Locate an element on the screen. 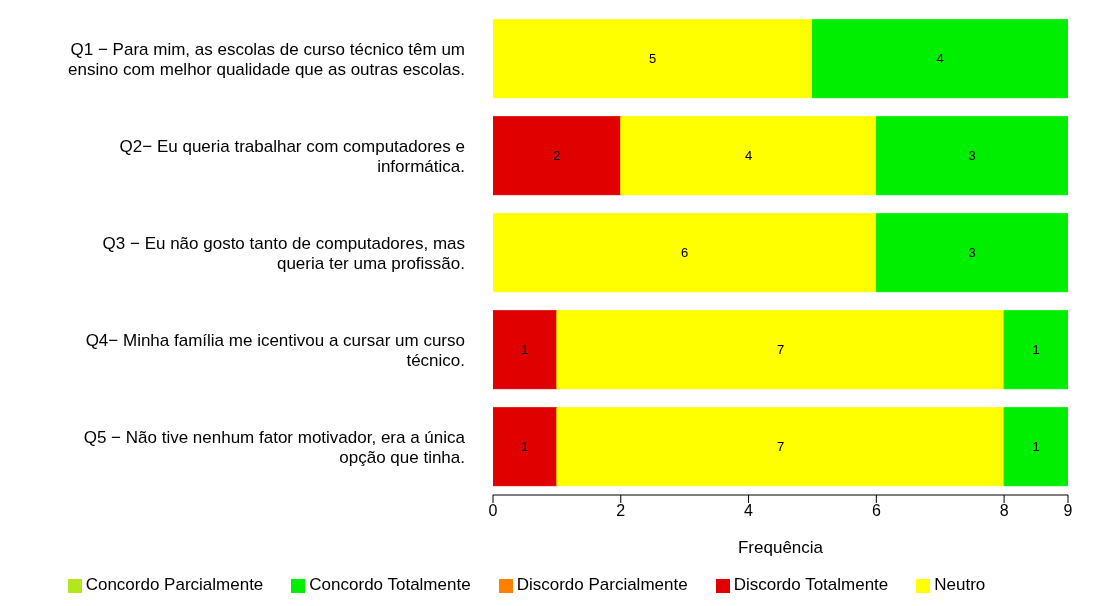 This screenshot has height=606, width=1116. x-tick-label: 2 is located at coordinates (621, 511).